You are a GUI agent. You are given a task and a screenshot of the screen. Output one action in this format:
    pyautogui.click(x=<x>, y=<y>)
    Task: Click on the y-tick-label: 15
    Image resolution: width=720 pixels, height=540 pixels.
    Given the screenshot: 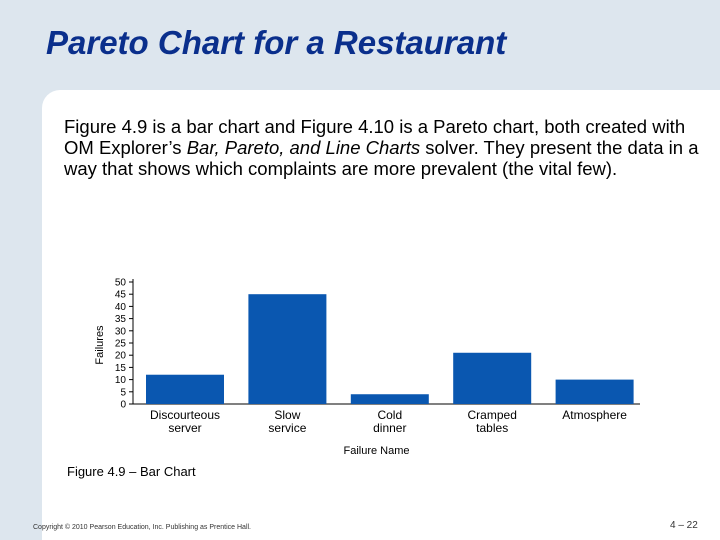 What is the action you would take?
    pyautogui.click(x=121, y=368)
    